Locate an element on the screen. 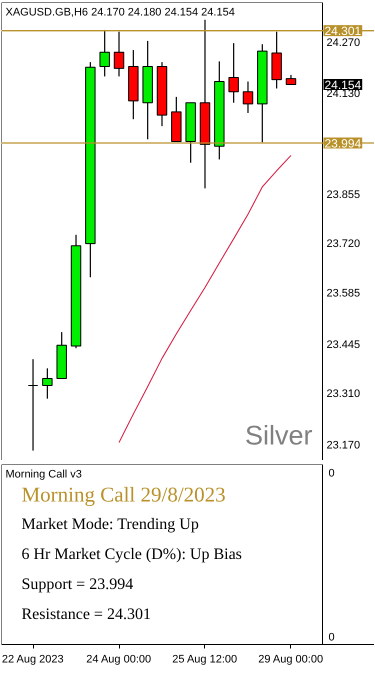 This screenshot has width=375, height=673. y-tick-label: 23.720 is located at coordinates (343, 244).